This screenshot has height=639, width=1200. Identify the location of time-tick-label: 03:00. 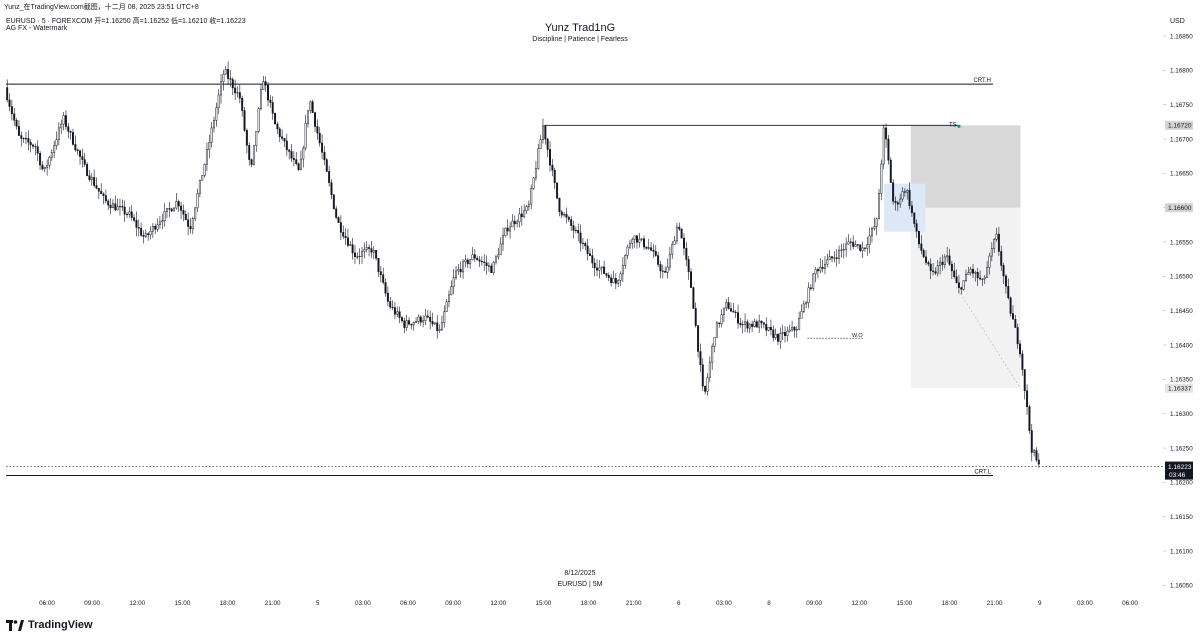
(1085, 603).